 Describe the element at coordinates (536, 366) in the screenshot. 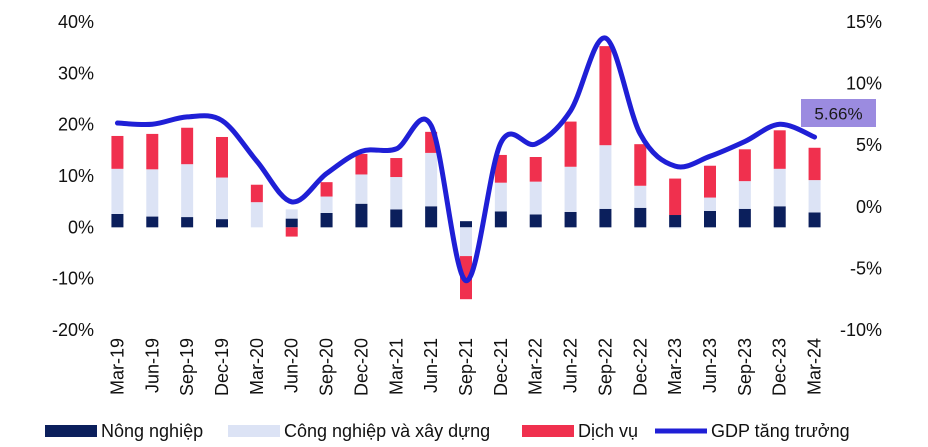

I see `x-tick-label: Mar-22` at that location.